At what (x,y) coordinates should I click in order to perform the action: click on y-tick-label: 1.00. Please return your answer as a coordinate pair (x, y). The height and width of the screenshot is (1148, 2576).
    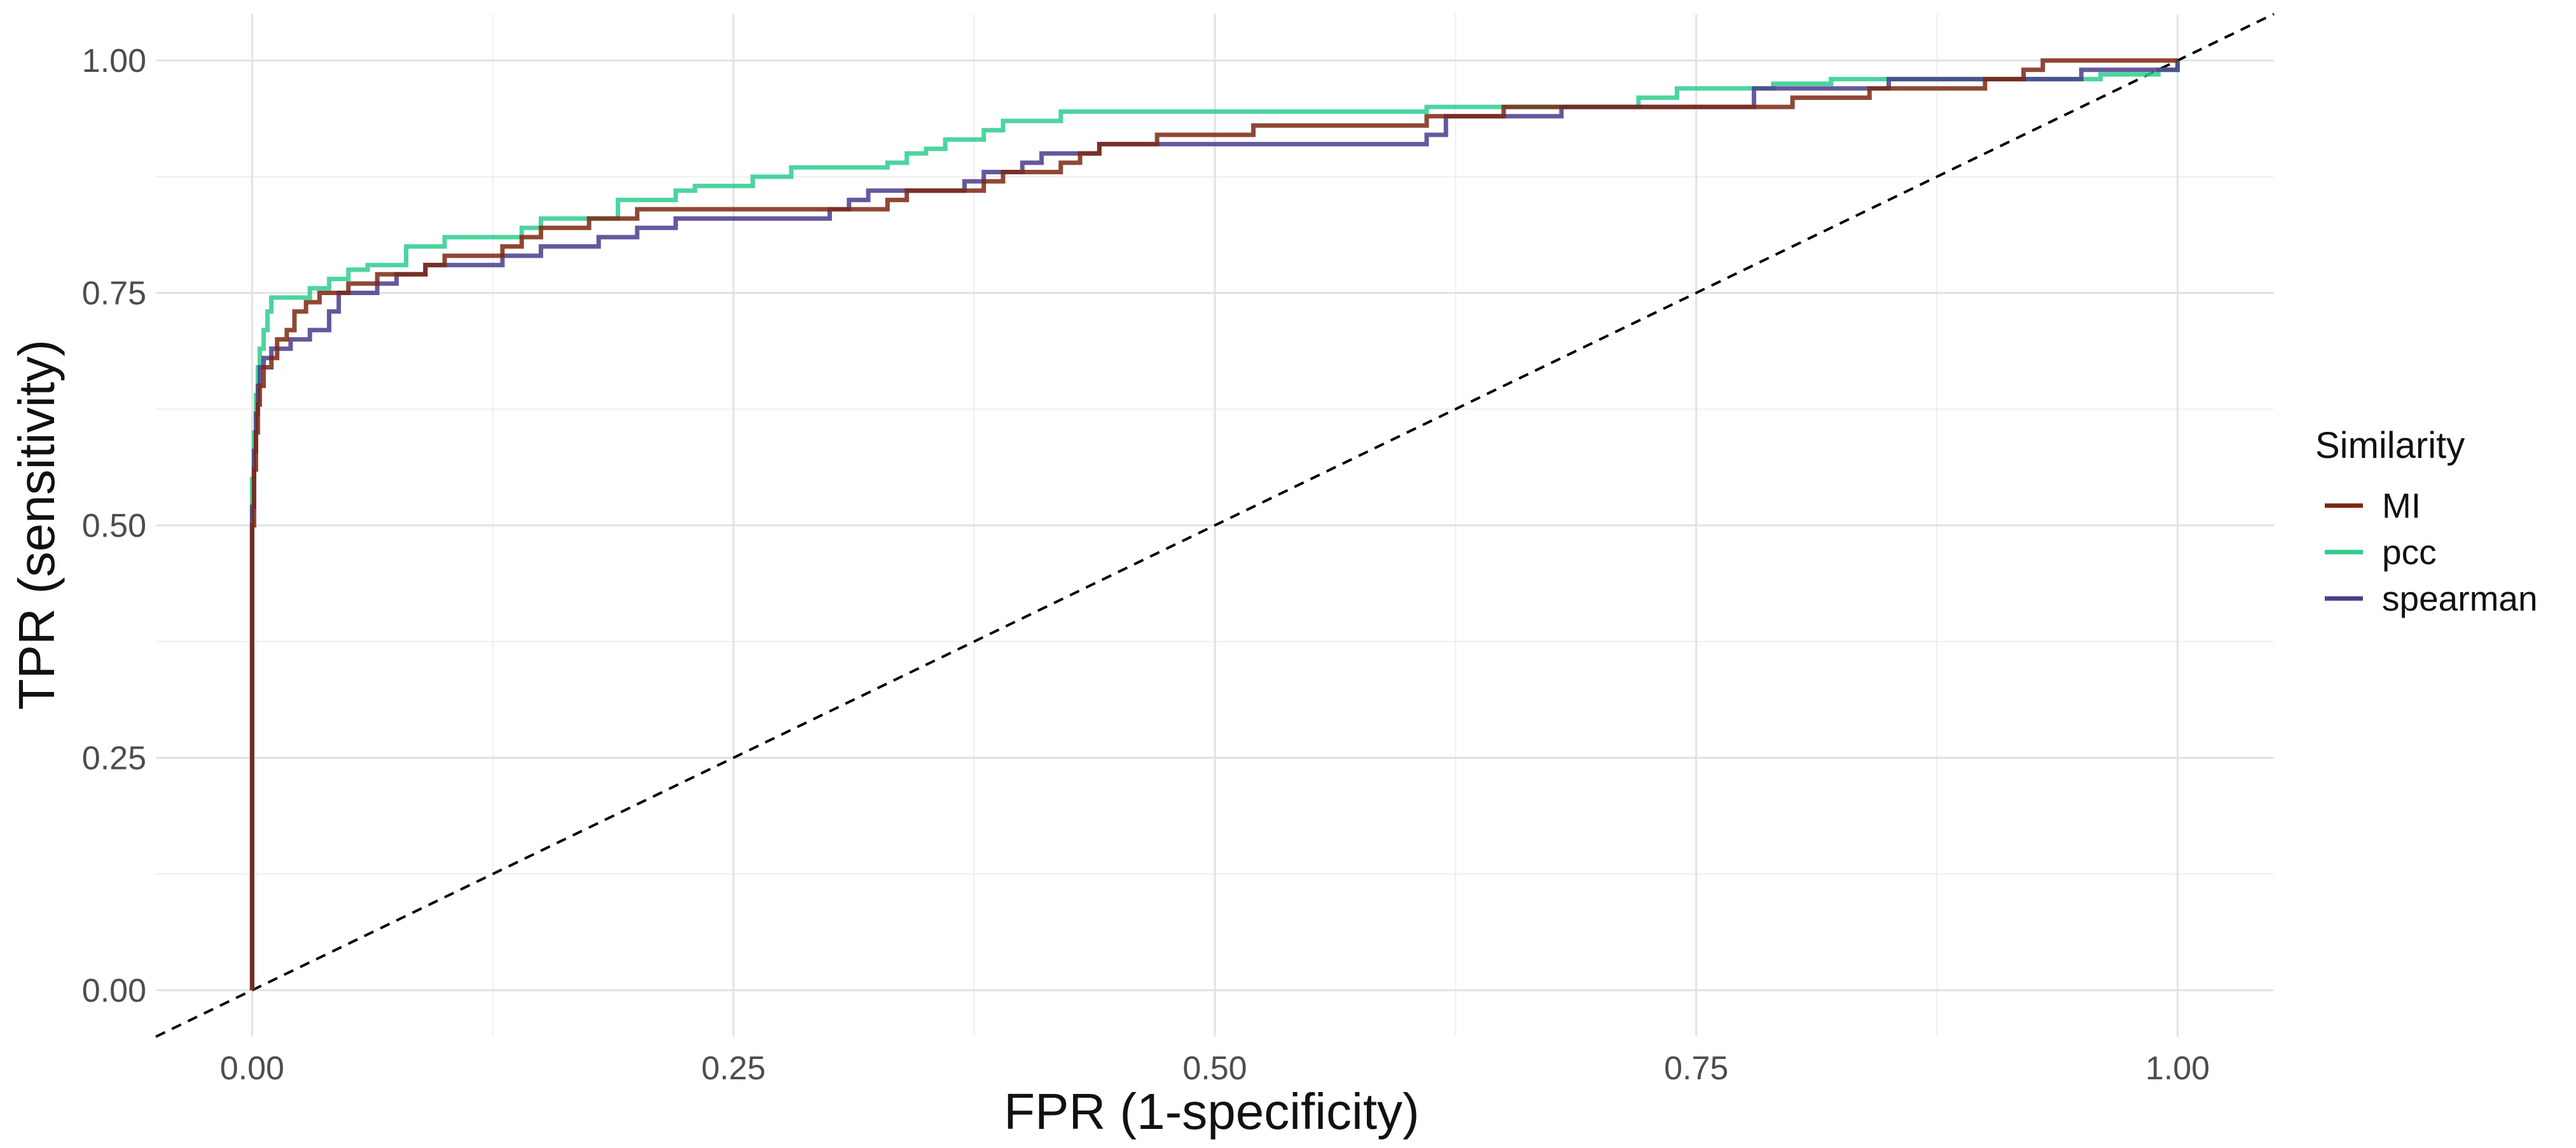
    Looking at the image, I should click on (114, 61).